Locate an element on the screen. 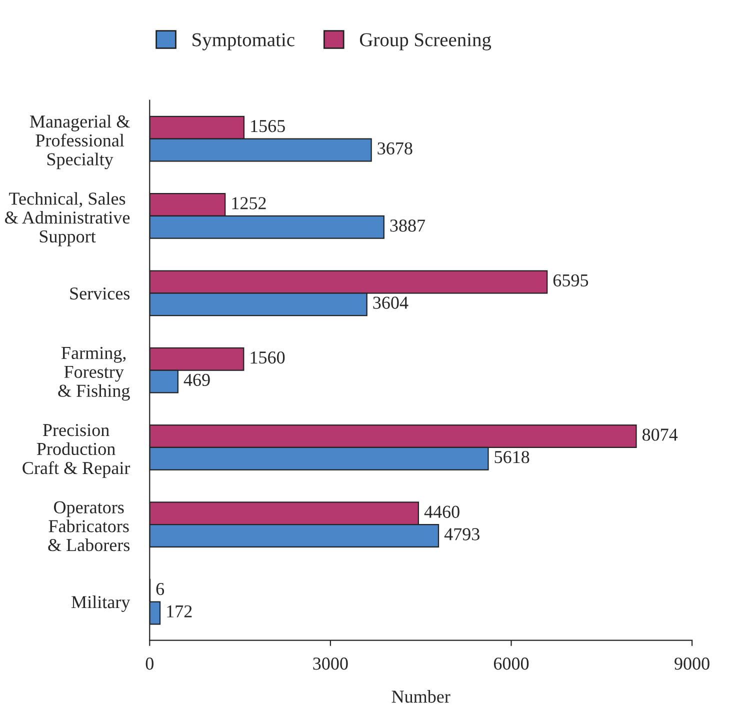  x-tick-label: 9000 is located at coordinates (692, 664).